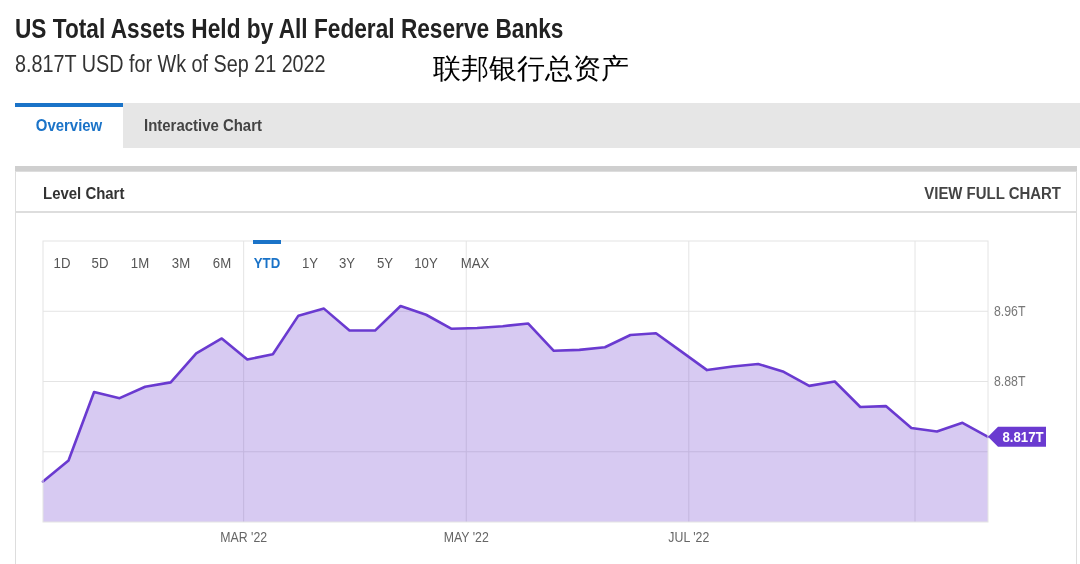 Image resolution: width=1080 pixels, height=564 pixels. I want to click on text: 联邦银行总资产, so click(531, 68).